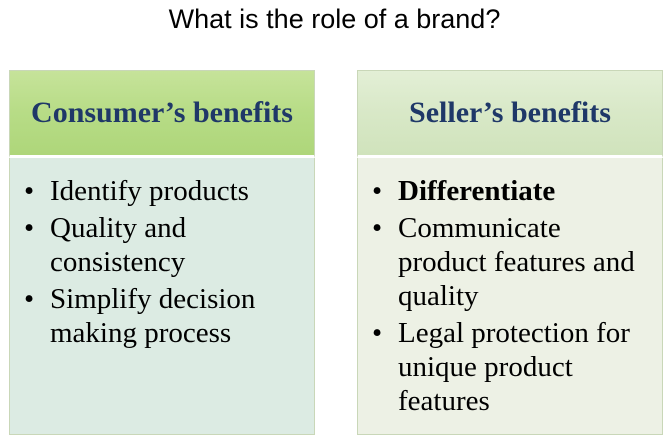 The height and width of the screenshot is (445, 669). I want to click on list-item: • Differentiate, so click(512, 191).